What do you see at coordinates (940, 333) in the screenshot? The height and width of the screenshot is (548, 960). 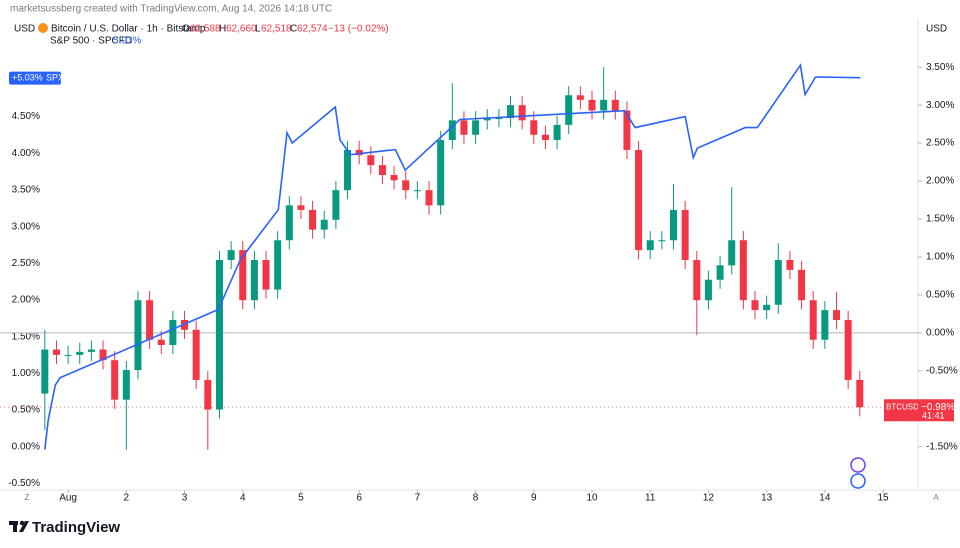 I see `y2-tick-label: 0.00%` at bounding box center [940, 333].